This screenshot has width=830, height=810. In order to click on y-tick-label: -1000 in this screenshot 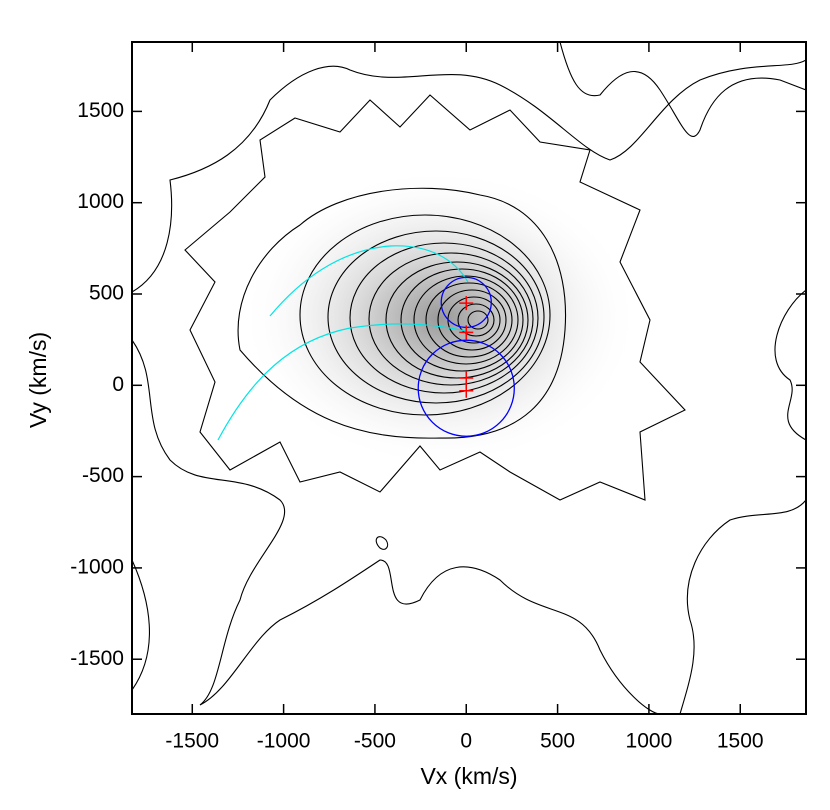, I will do `click(97, 566)`.